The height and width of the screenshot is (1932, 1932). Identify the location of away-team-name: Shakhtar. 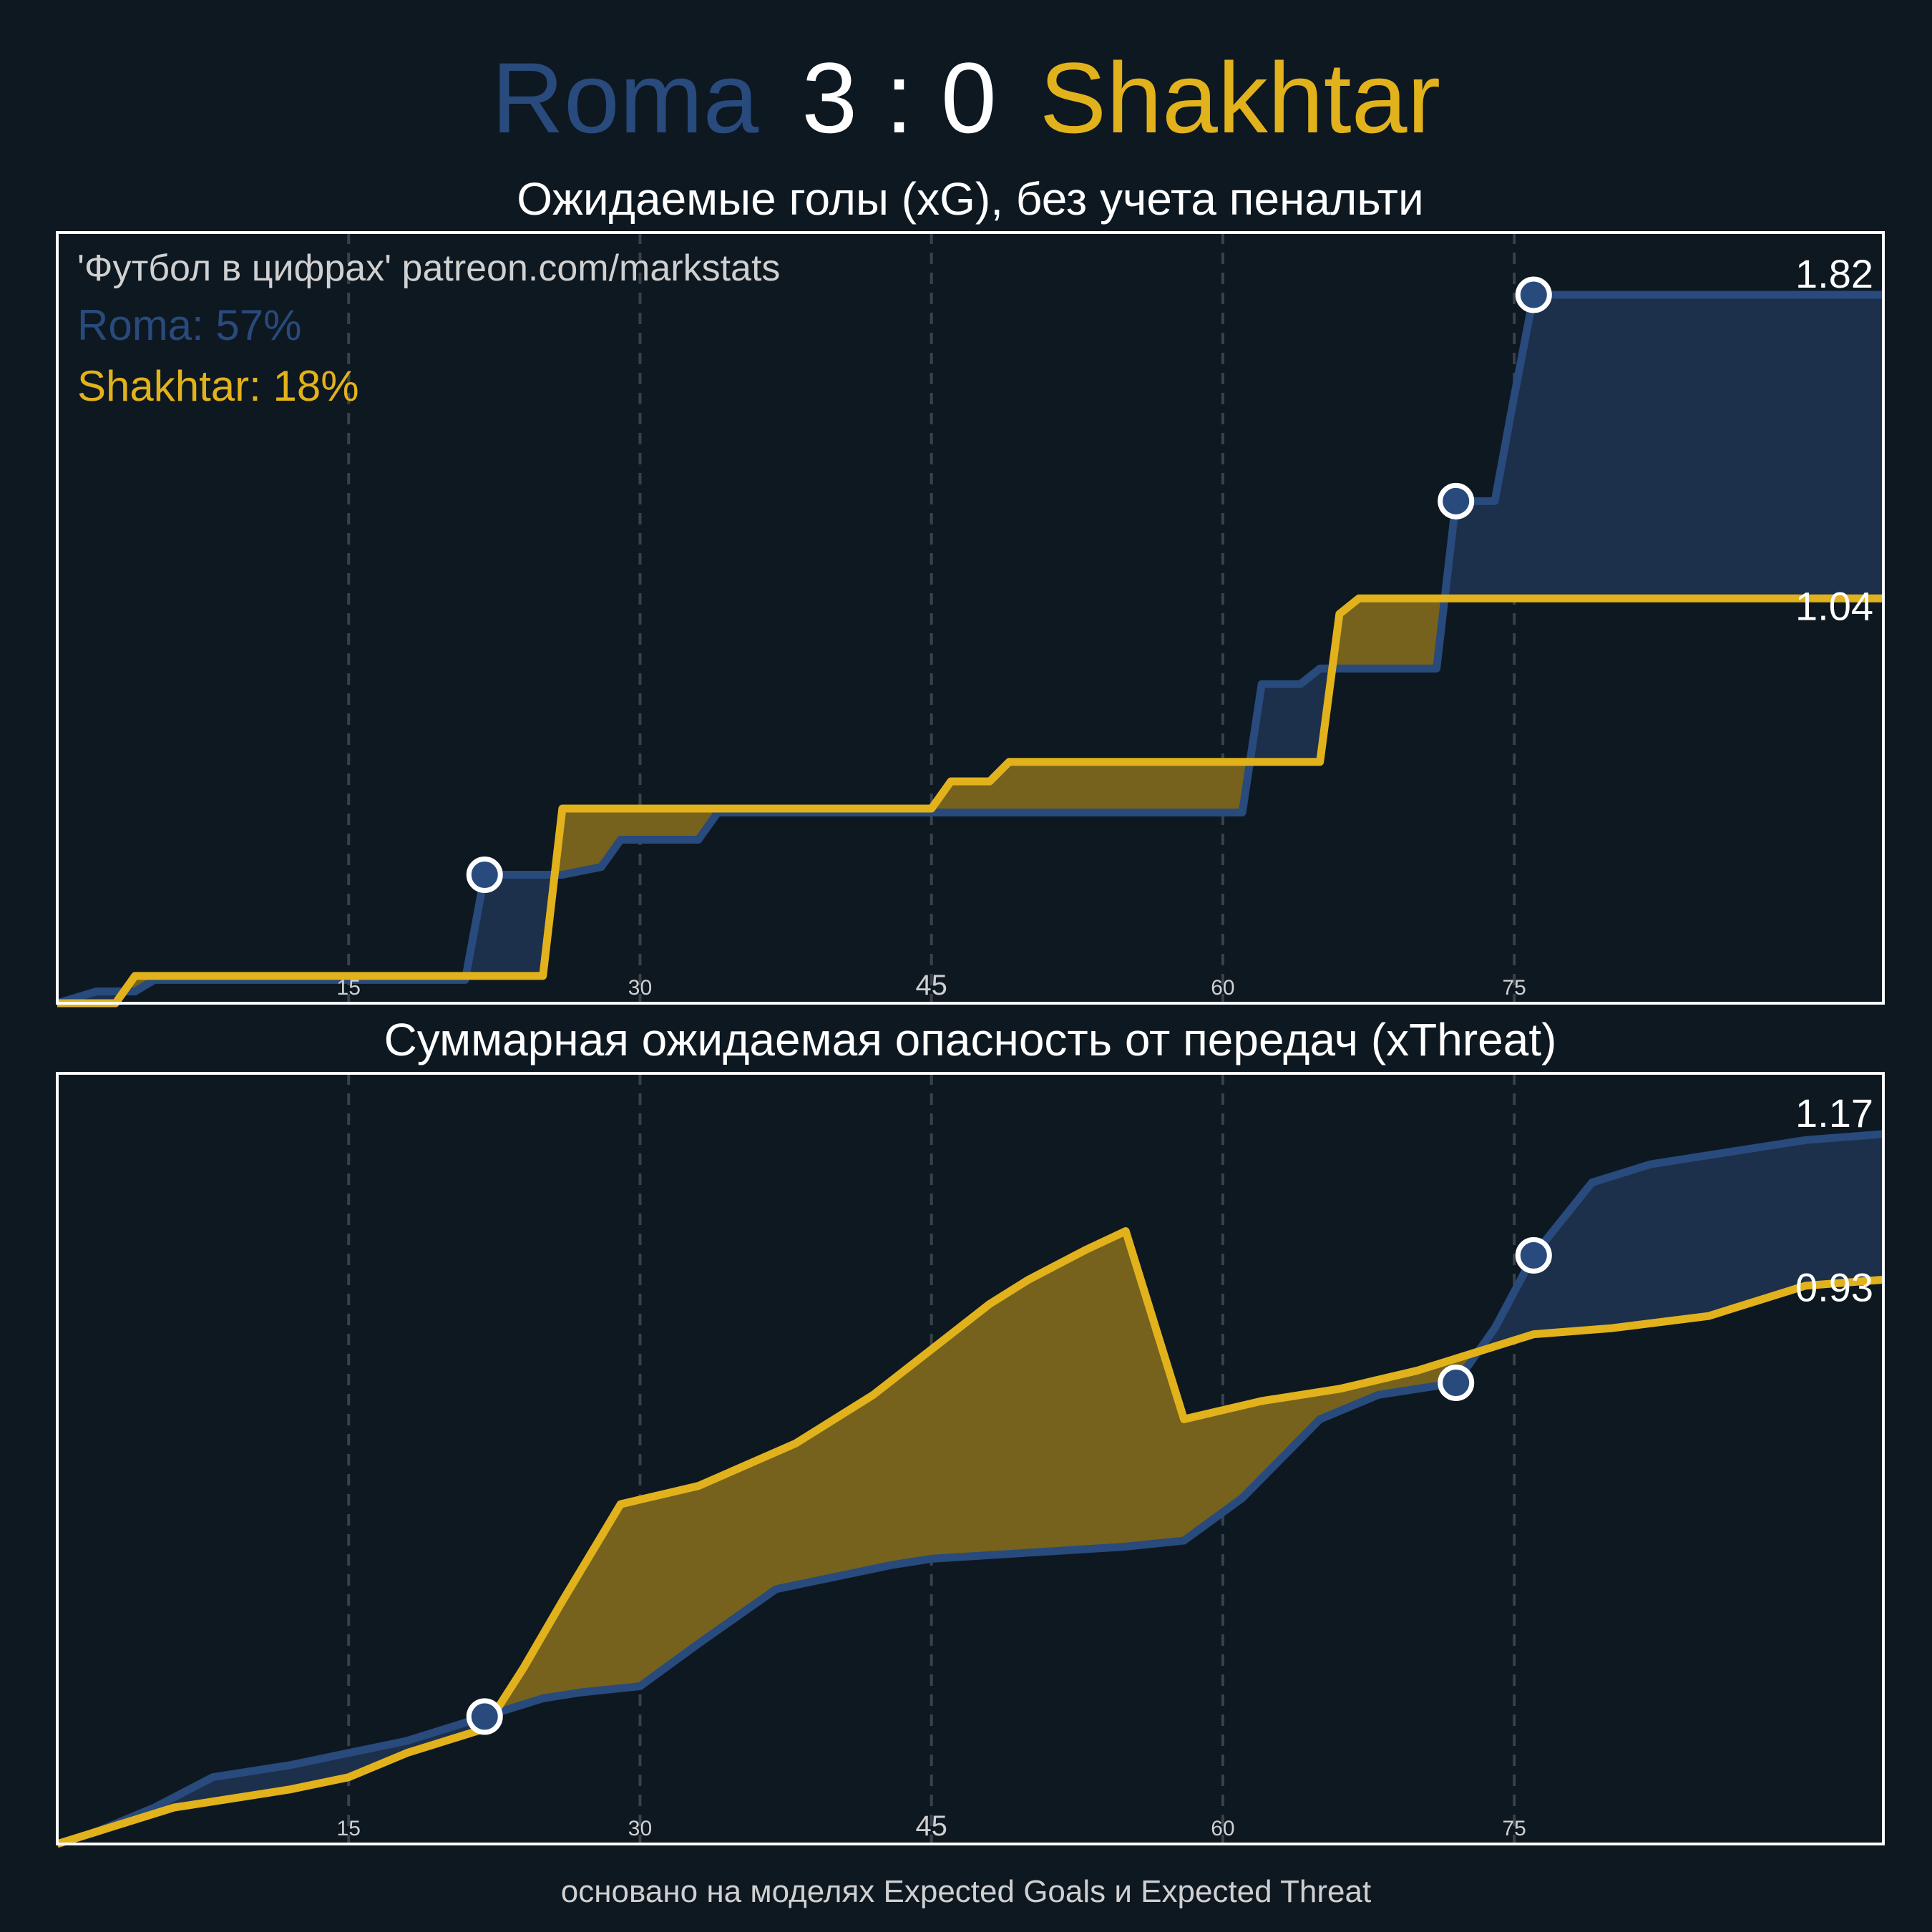
(1240, 98).